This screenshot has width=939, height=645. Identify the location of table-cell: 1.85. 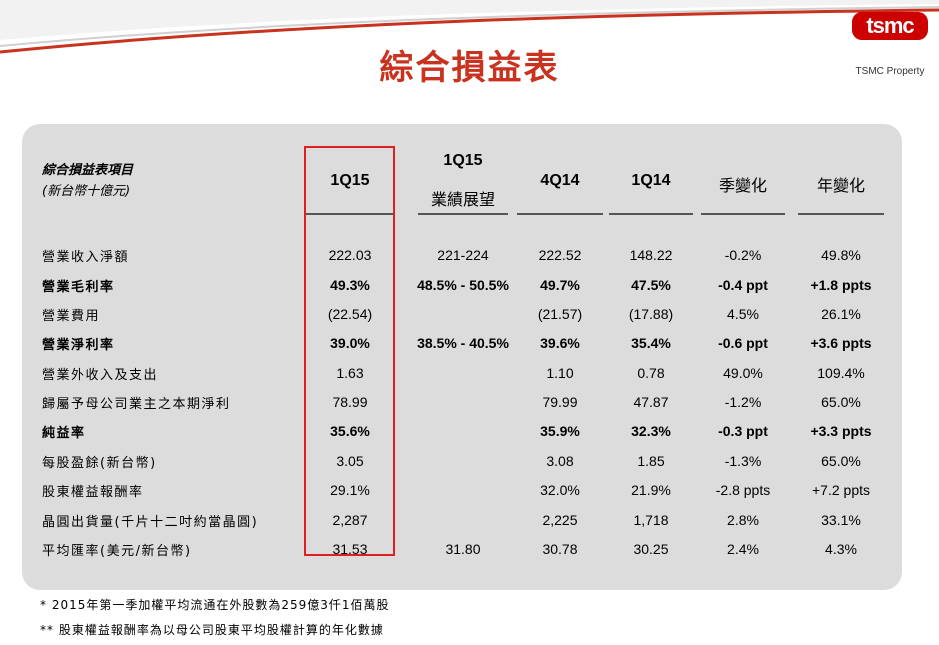
(651, 461).